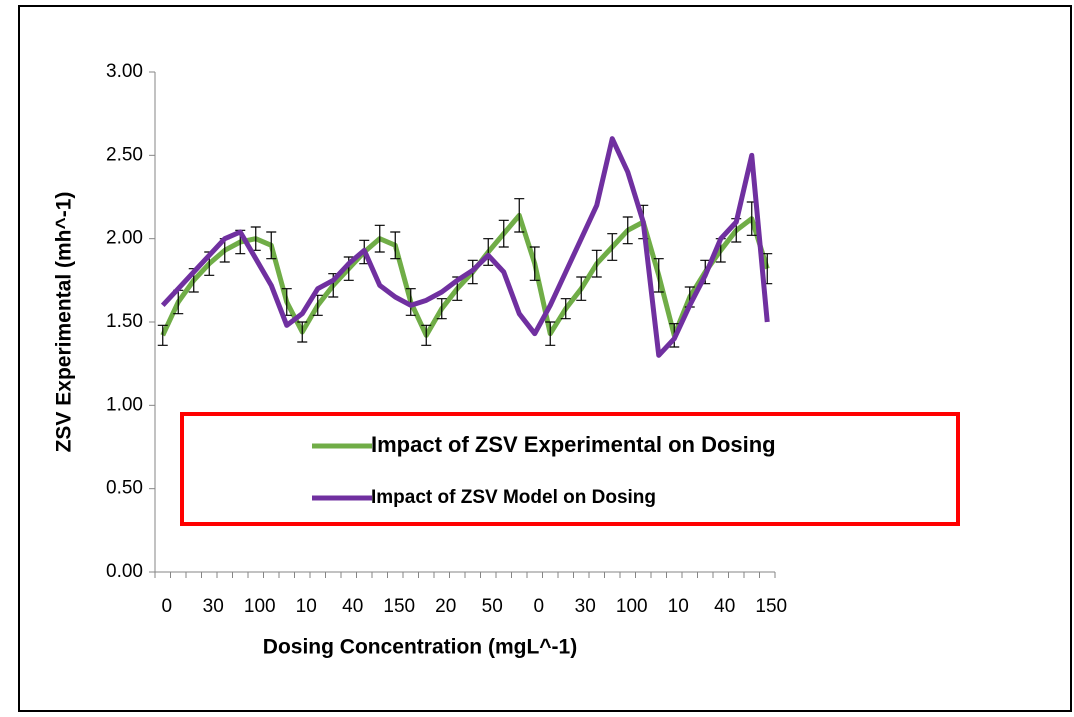 Image resolution: width=1074 pixels, height=717 pixels. I want to click on y-tick-label: 2.00, so click(124, 238).